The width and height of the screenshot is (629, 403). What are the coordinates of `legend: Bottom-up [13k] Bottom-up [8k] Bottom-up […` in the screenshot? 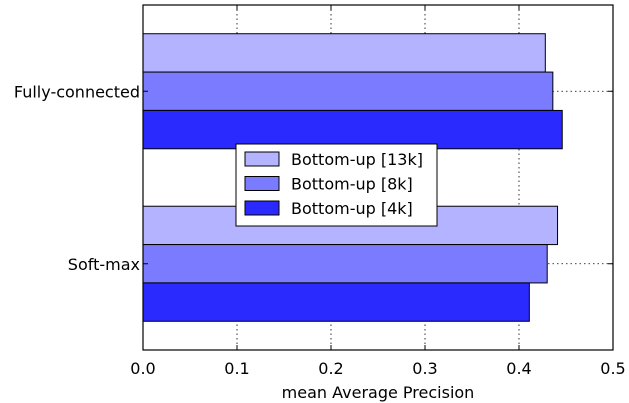 It's located at (336, 185).